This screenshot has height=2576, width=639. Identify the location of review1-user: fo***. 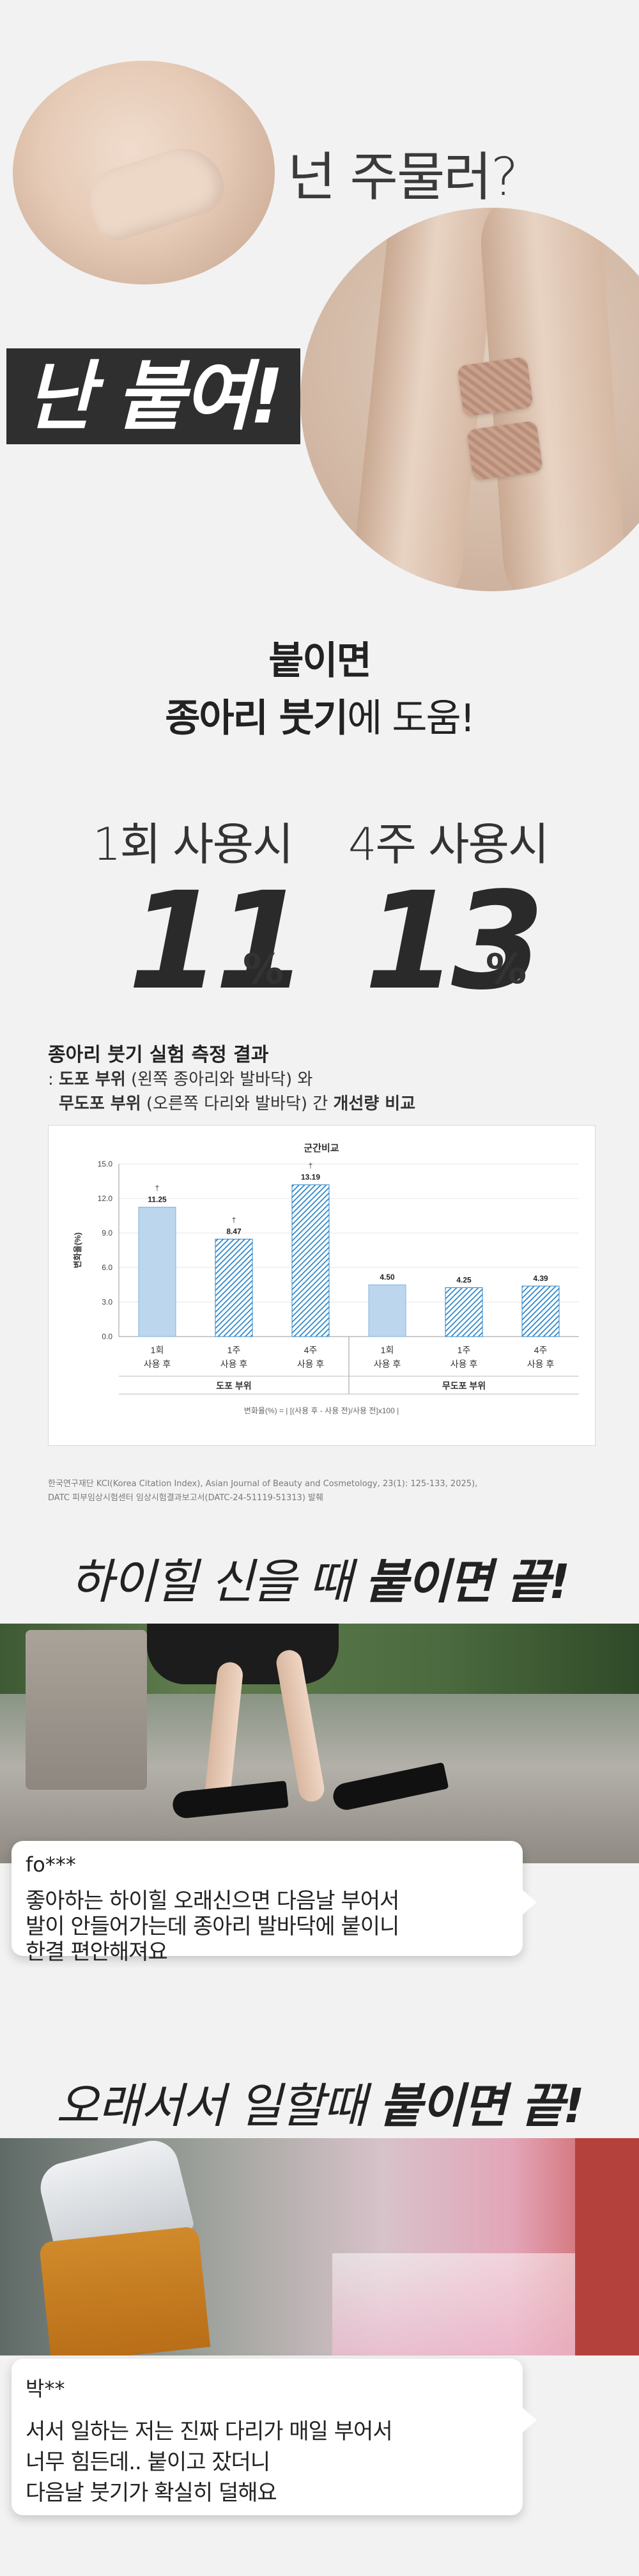
(51, 1865).